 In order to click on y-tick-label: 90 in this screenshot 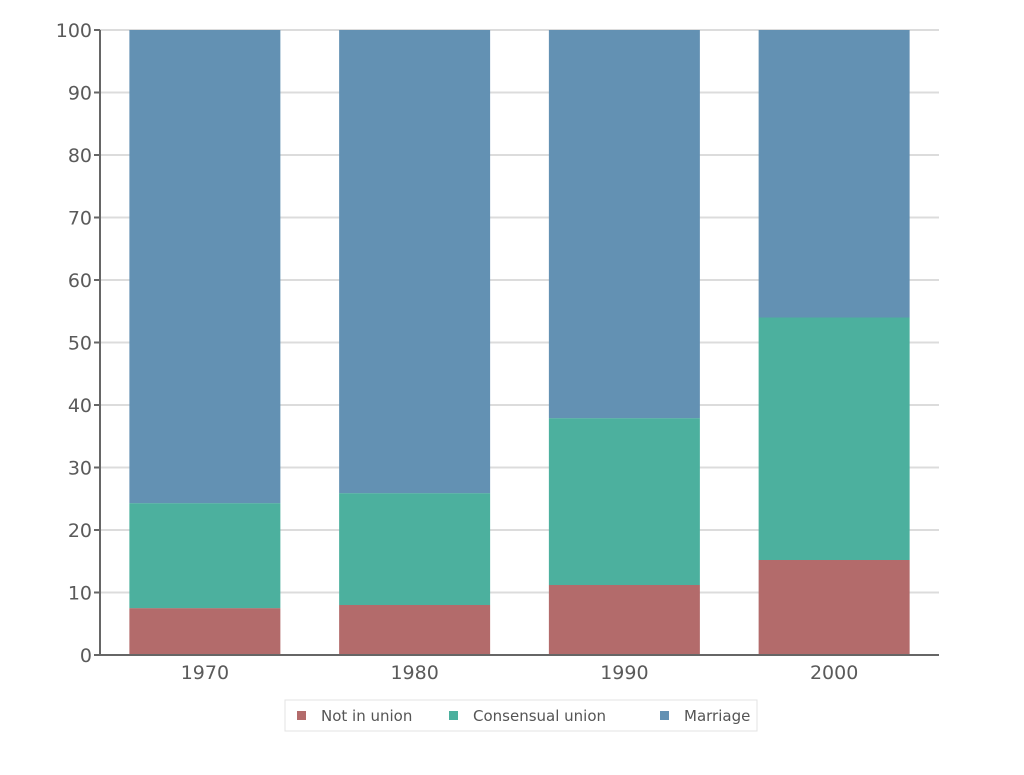, I will do `click(80, 94)`.